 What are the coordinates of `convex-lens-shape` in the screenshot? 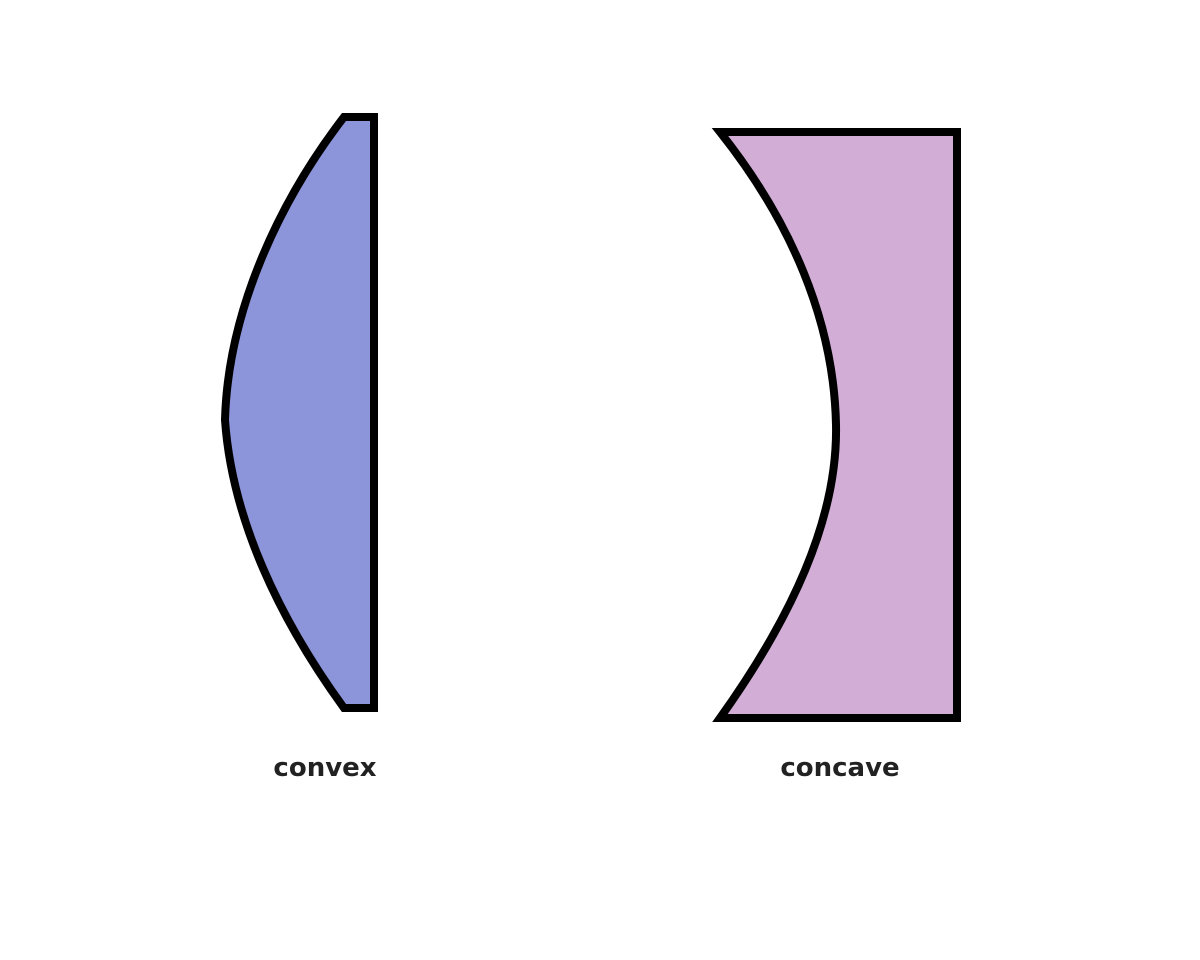 It's located at (299, 412).